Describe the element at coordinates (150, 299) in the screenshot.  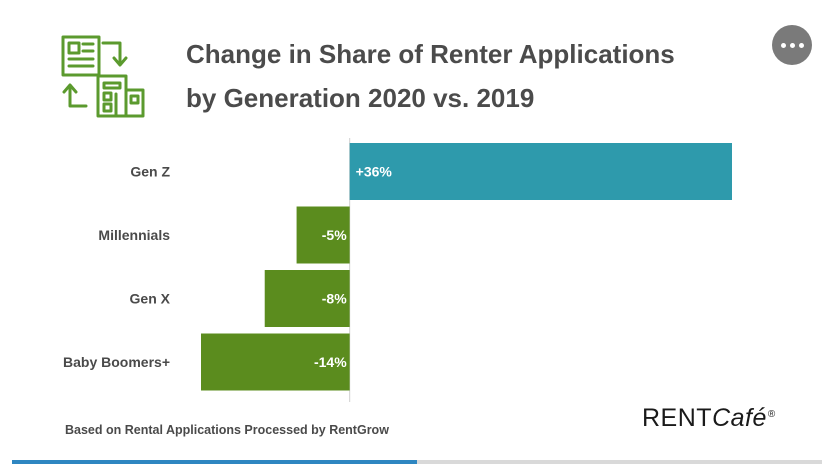
I see `category-label: Gen X` at that location.